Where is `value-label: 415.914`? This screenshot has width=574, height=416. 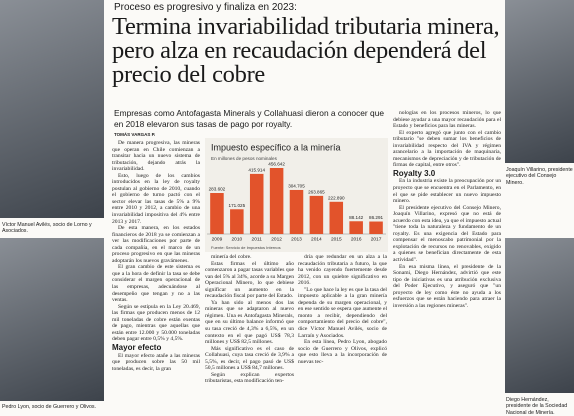
value-label: 415.914 is located at coordinates (256, 170).